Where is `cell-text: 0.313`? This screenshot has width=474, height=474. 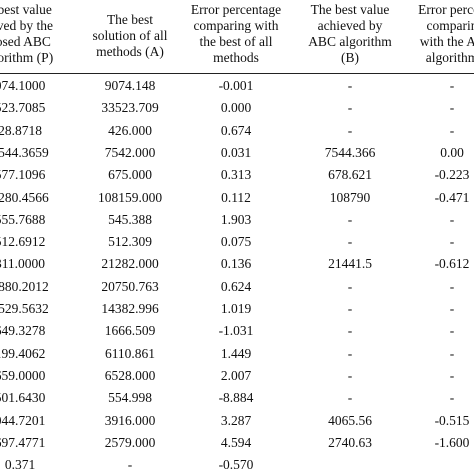 cell-text: 0.313 is located at coordinates (236, 175).